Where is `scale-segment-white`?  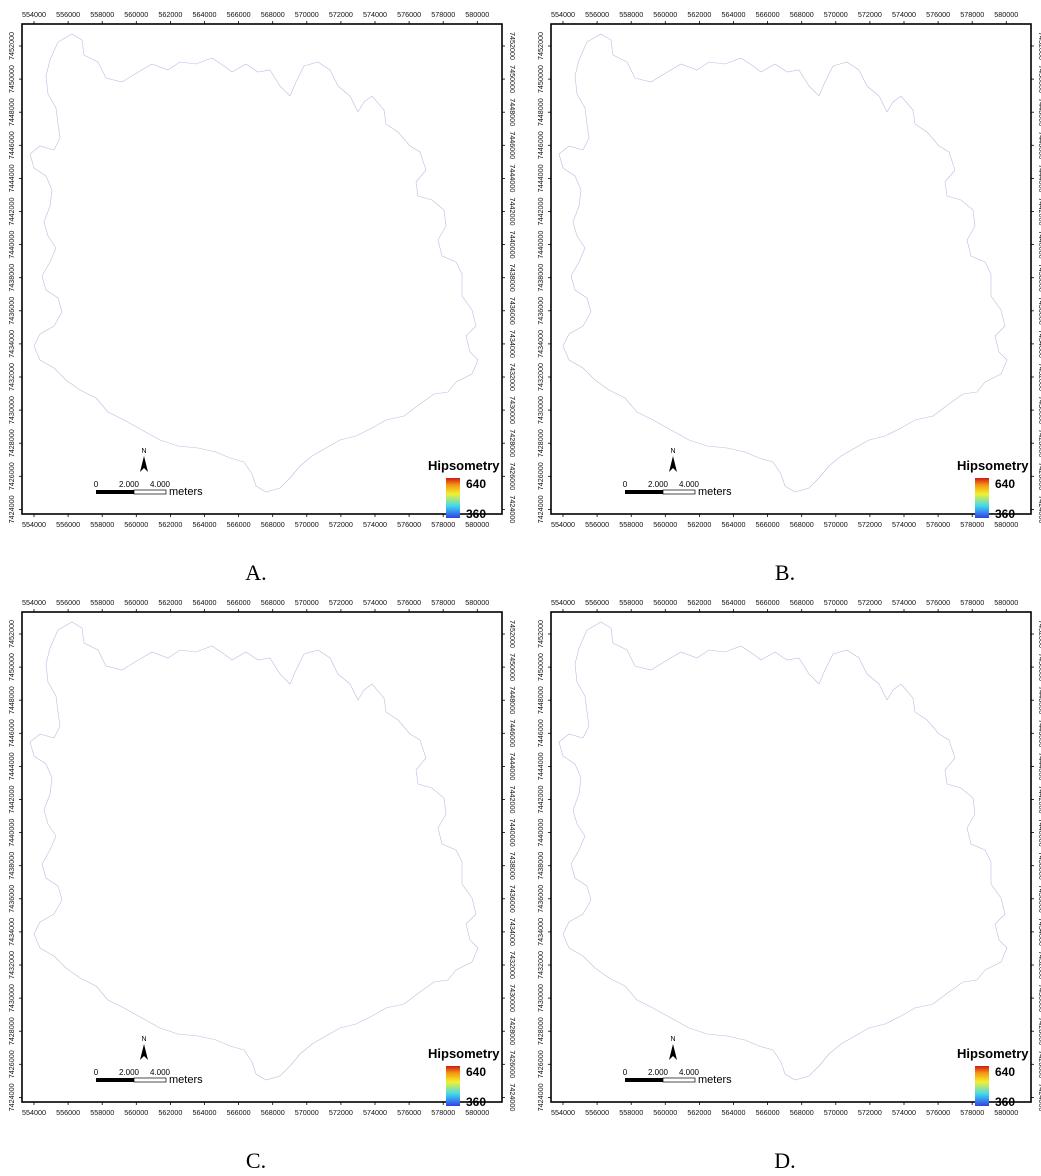
scale-segment-white is located at coordinates (150, 492).